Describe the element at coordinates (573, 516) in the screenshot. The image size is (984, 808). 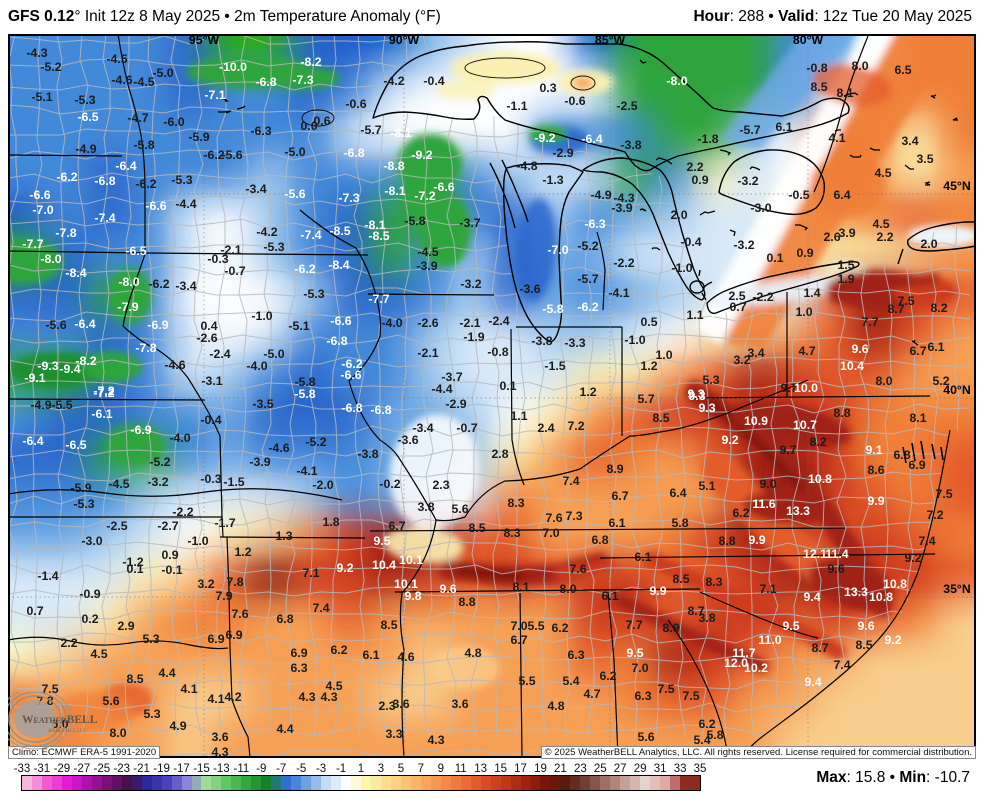
I see `svg-text: 7.3` at that location.